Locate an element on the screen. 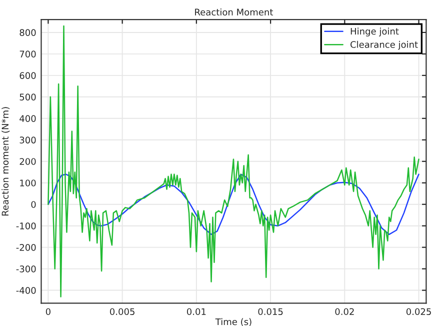 The image size is (434, 326). x-tick-label: 0.015 is located at coordinates (270, 312).